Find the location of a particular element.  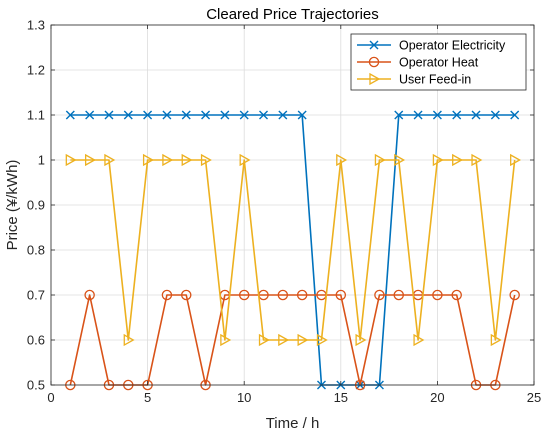

x-tick-label: 0 is located at coordinates (50, 397).